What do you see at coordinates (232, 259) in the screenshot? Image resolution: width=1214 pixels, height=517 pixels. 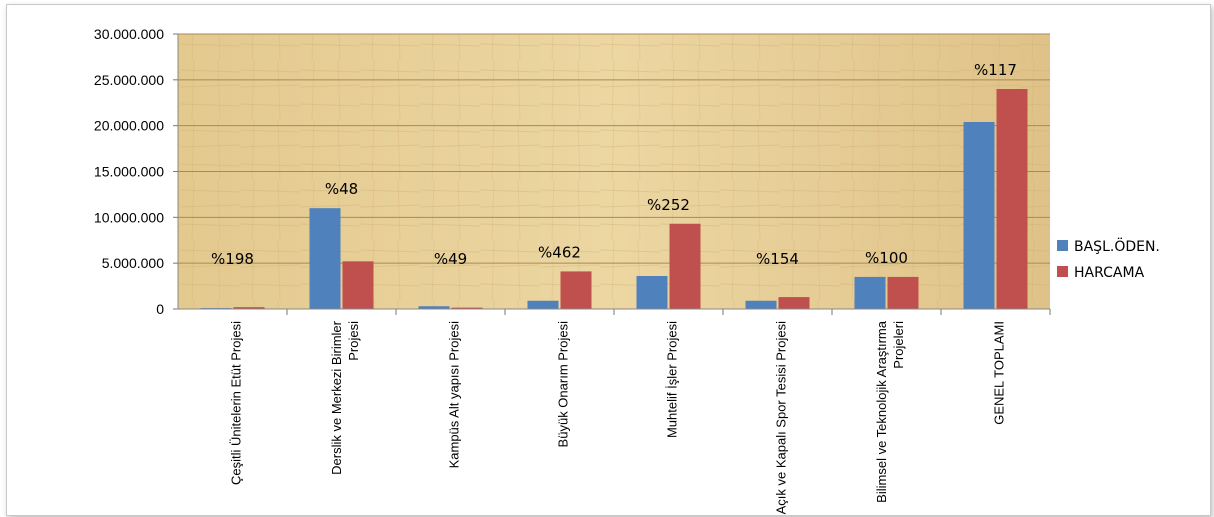 I see `percent-label: %198` at bounding box center [232, 259].